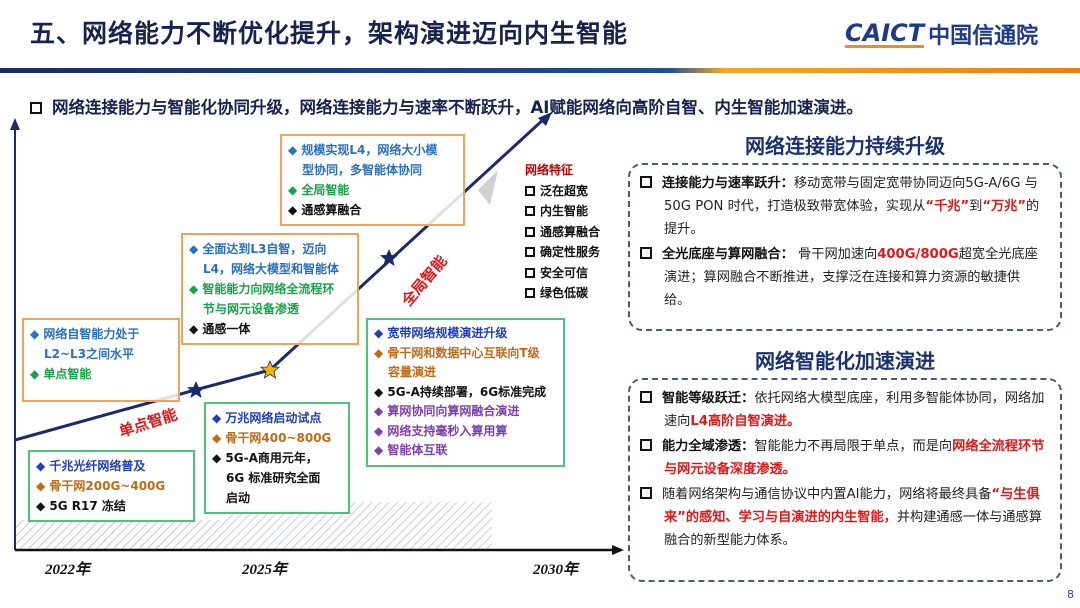 The width and height of the screenshot is (1080, 608). What do you see at coordinates (89, 354) in the screenshot?
I see `box-item: L2~L3之间水平` at bounding box center [89, 354].